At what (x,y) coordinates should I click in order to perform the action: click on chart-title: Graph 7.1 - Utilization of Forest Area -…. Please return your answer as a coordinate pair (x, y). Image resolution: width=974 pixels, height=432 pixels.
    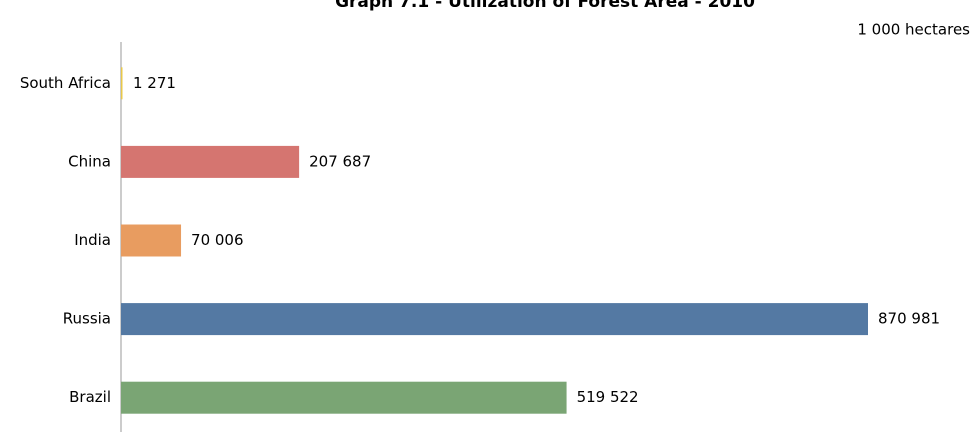
    Looking at the image, I should click on (545, 6).